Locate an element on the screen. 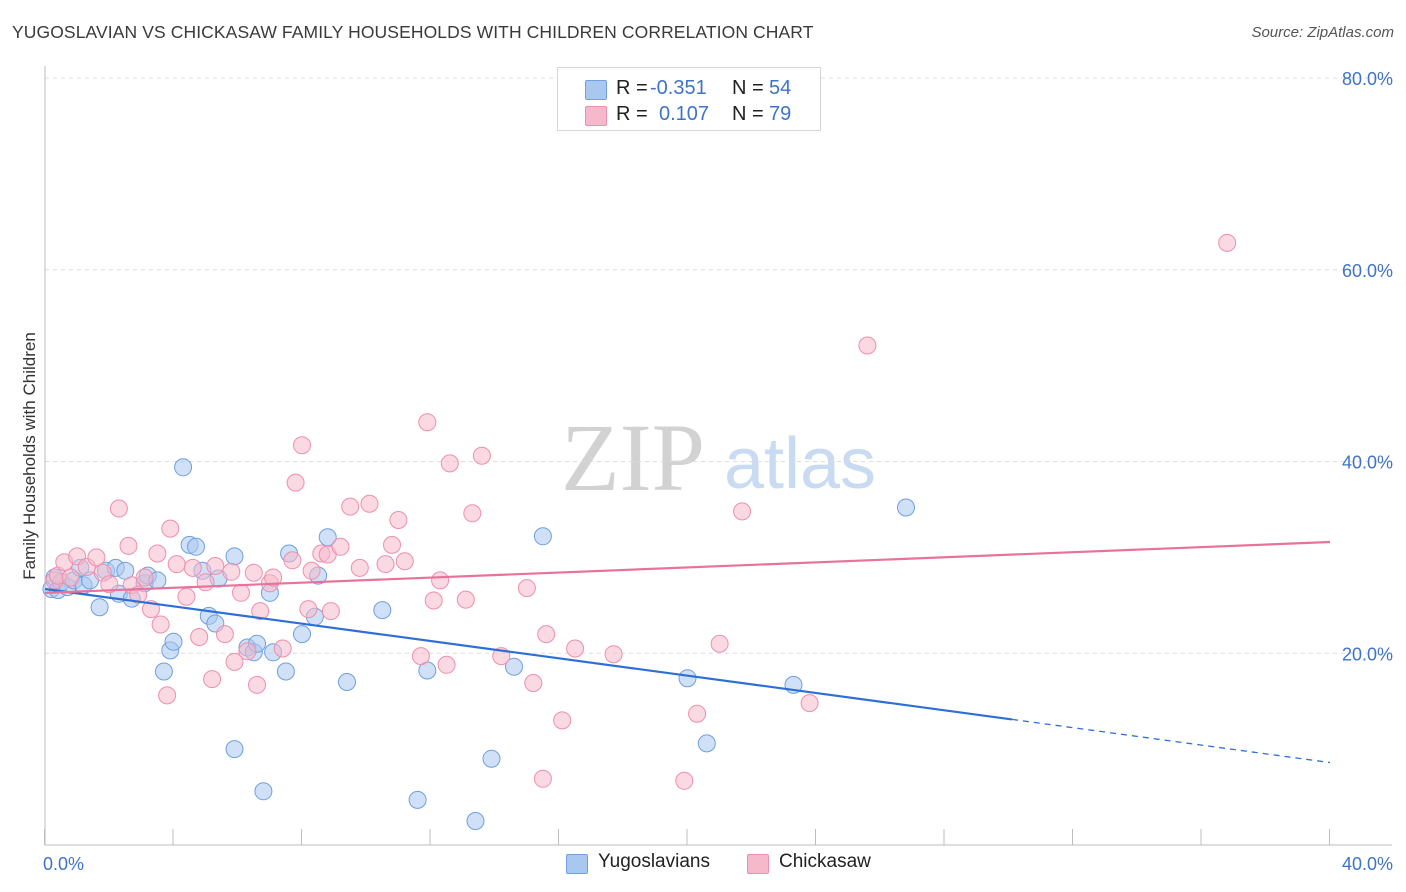  watermark: ZIP atlas is located at coordinates (718, 457).